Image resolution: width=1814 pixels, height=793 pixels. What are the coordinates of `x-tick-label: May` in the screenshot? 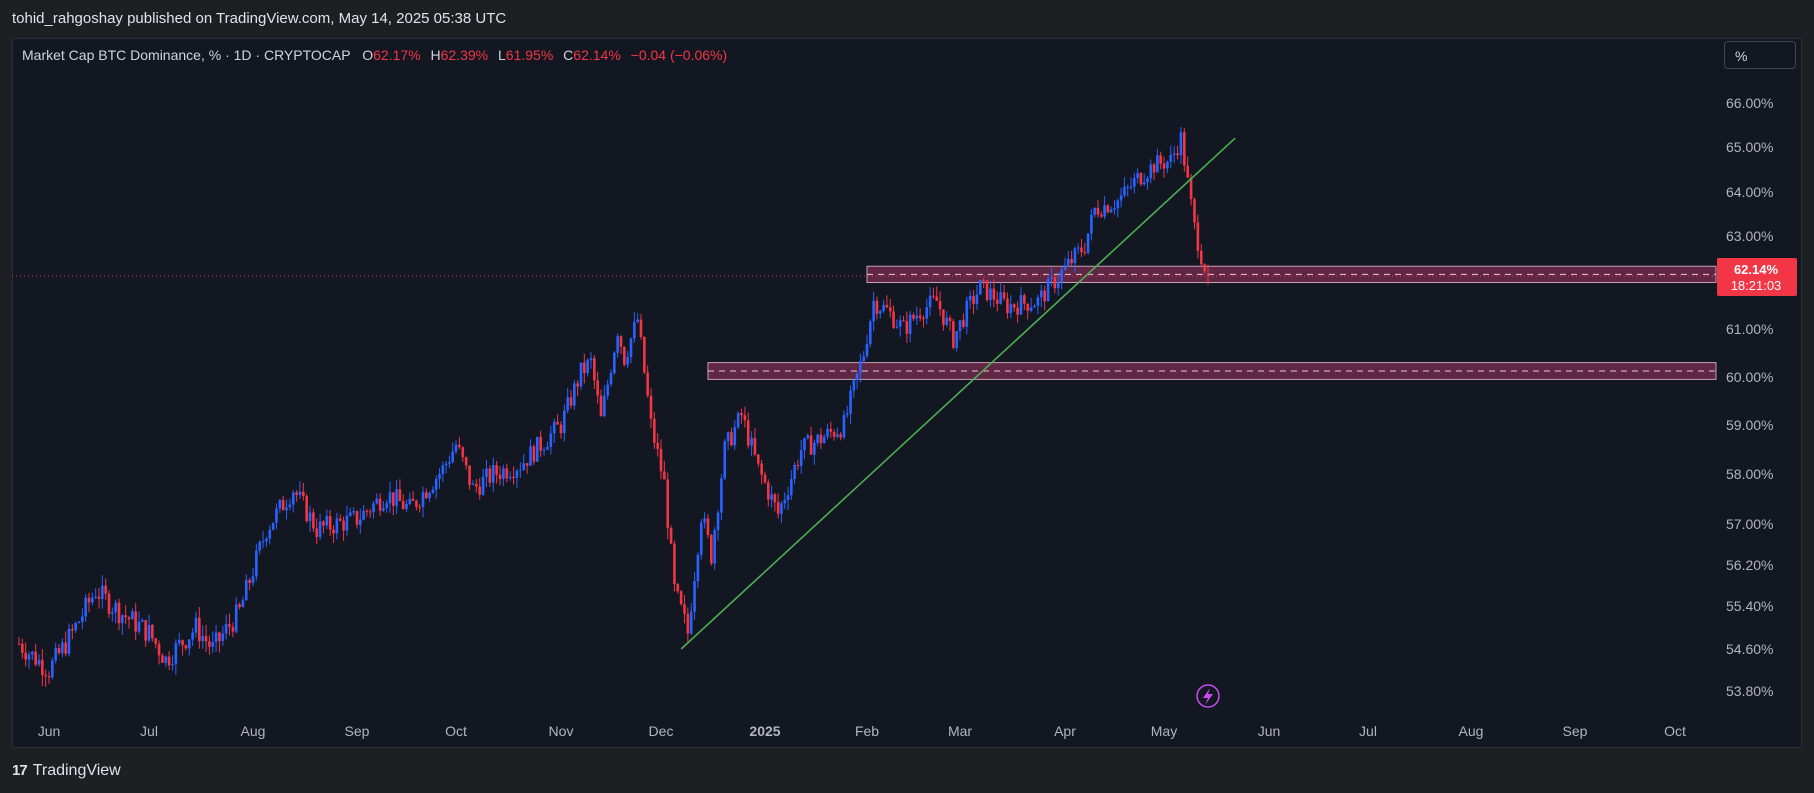 It's located at (1164, 731).